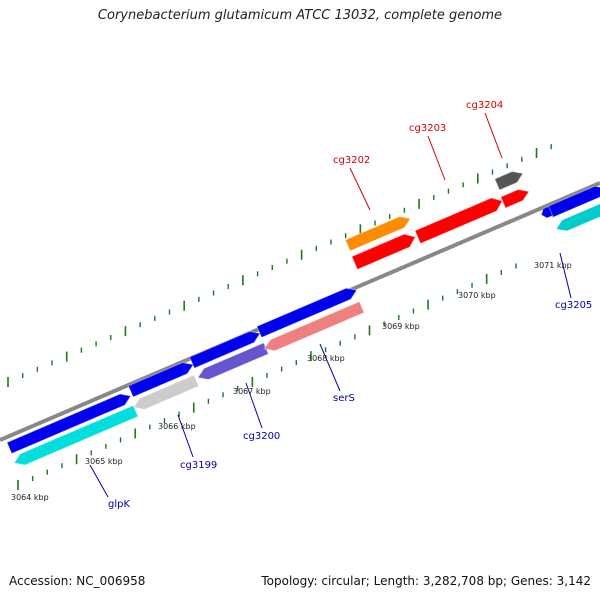  What do you see at coordinates (326, 358) in the screenshot?
I see `scale-label: 3068 kbp` at bounding box center [326, 358].